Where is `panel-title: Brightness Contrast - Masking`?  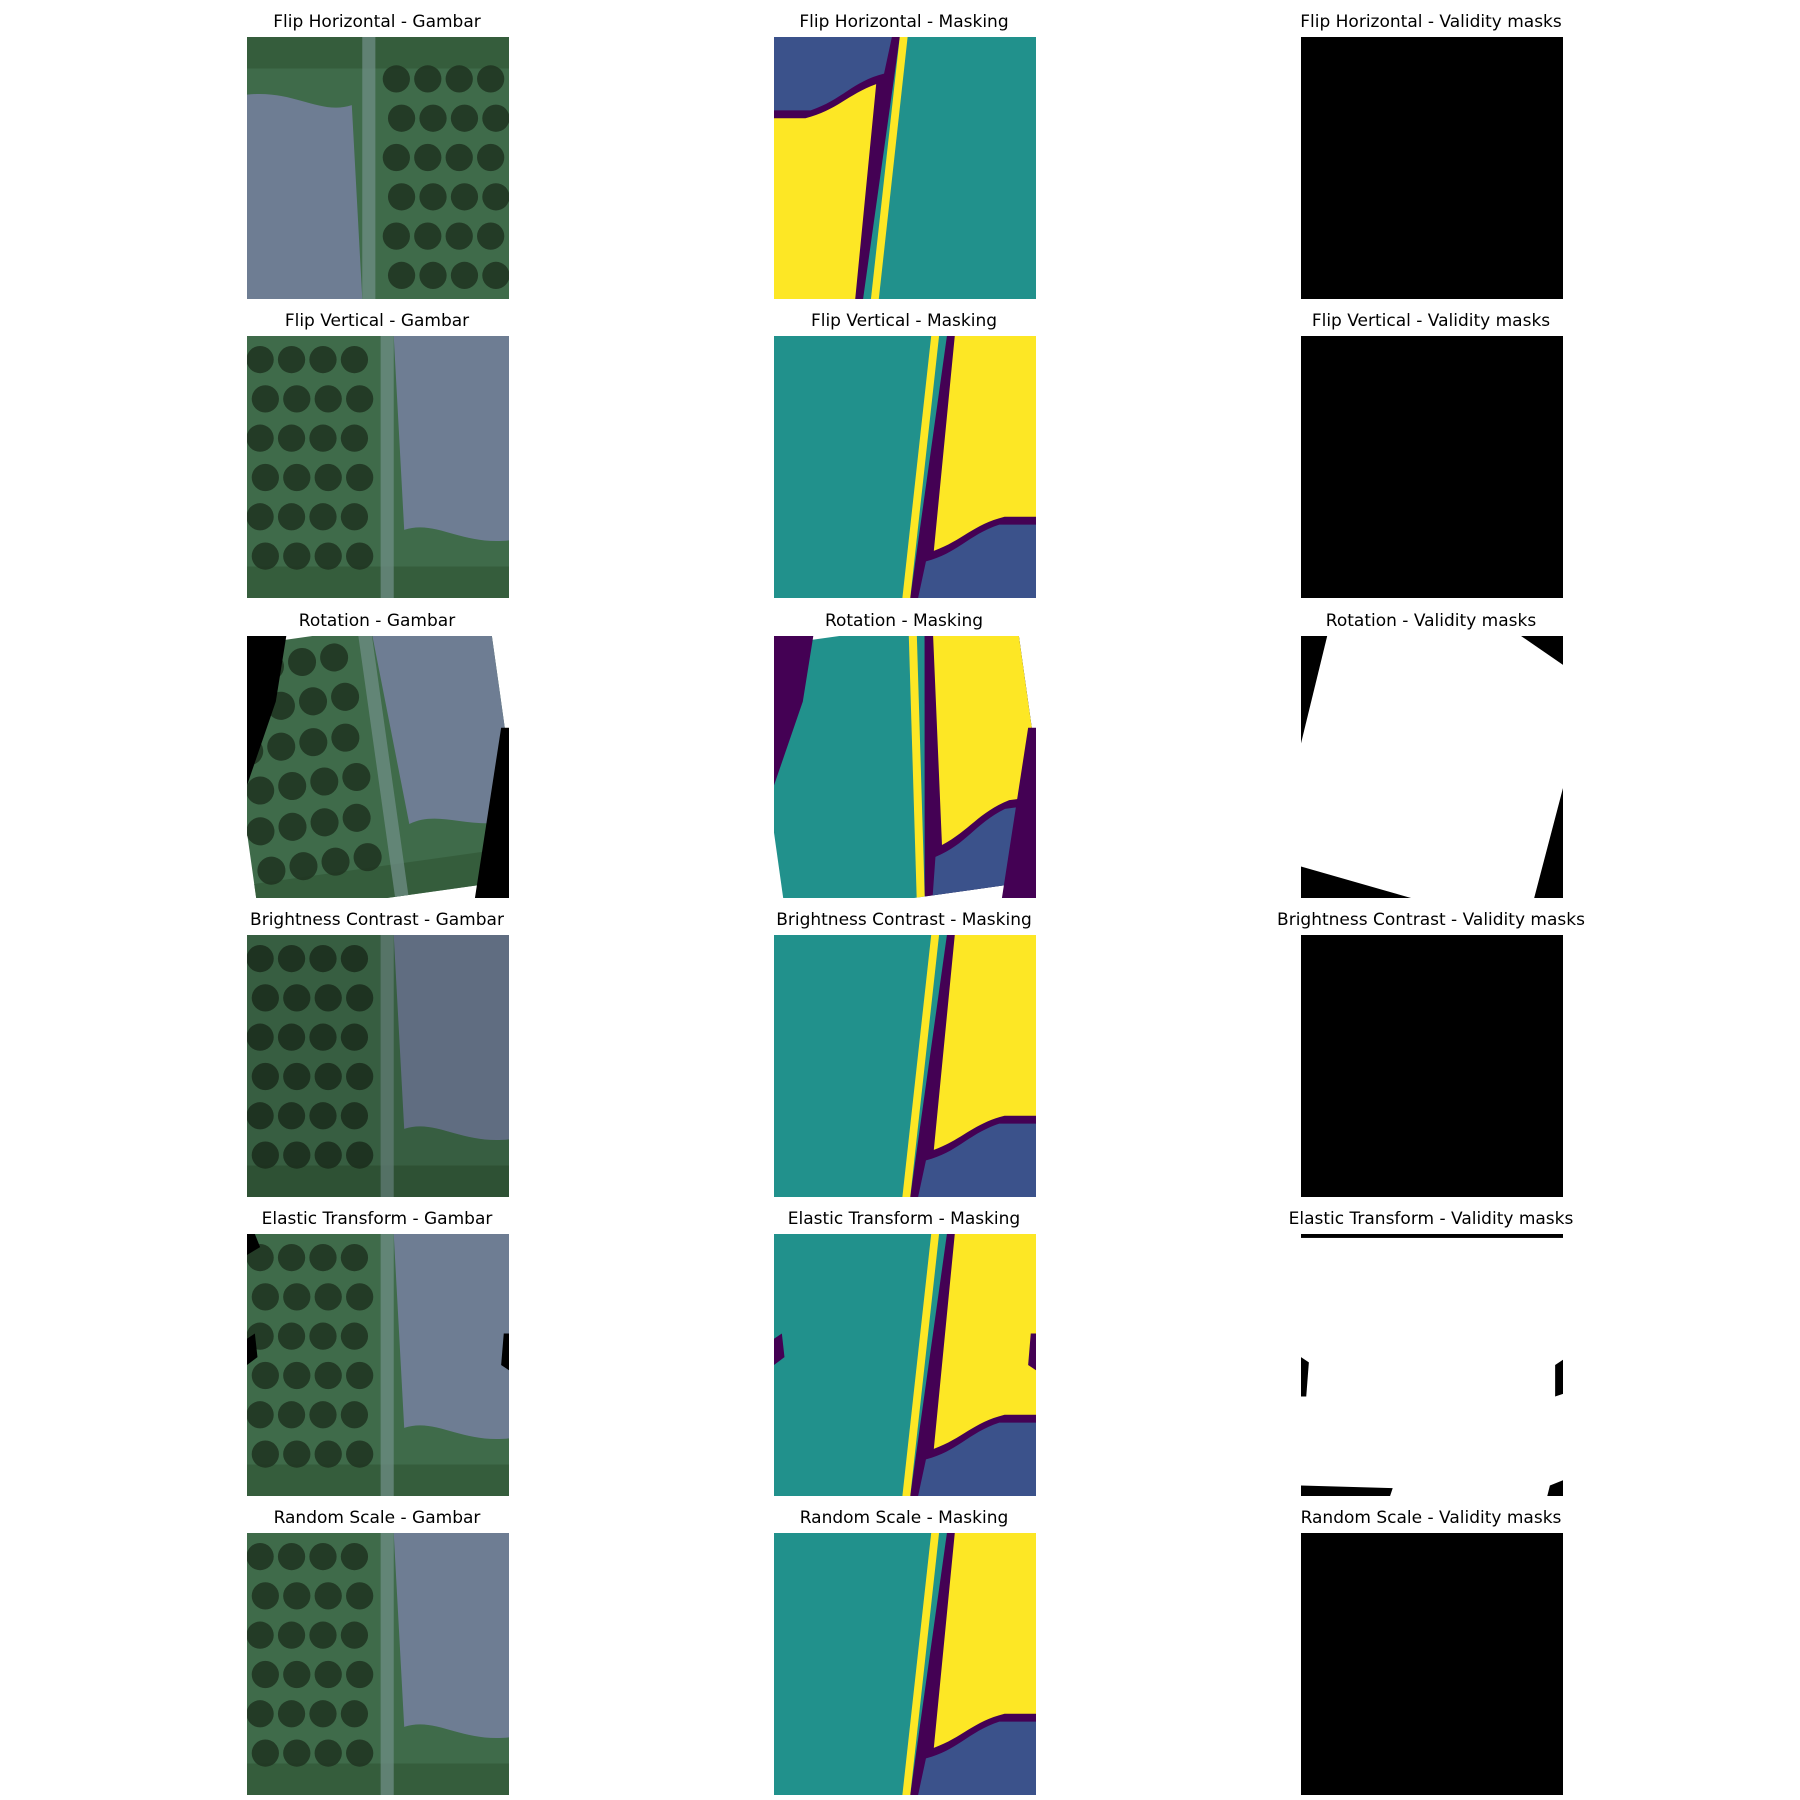 panel-title: Brightness Contrast - Masking is located at coordinates (904, 920).